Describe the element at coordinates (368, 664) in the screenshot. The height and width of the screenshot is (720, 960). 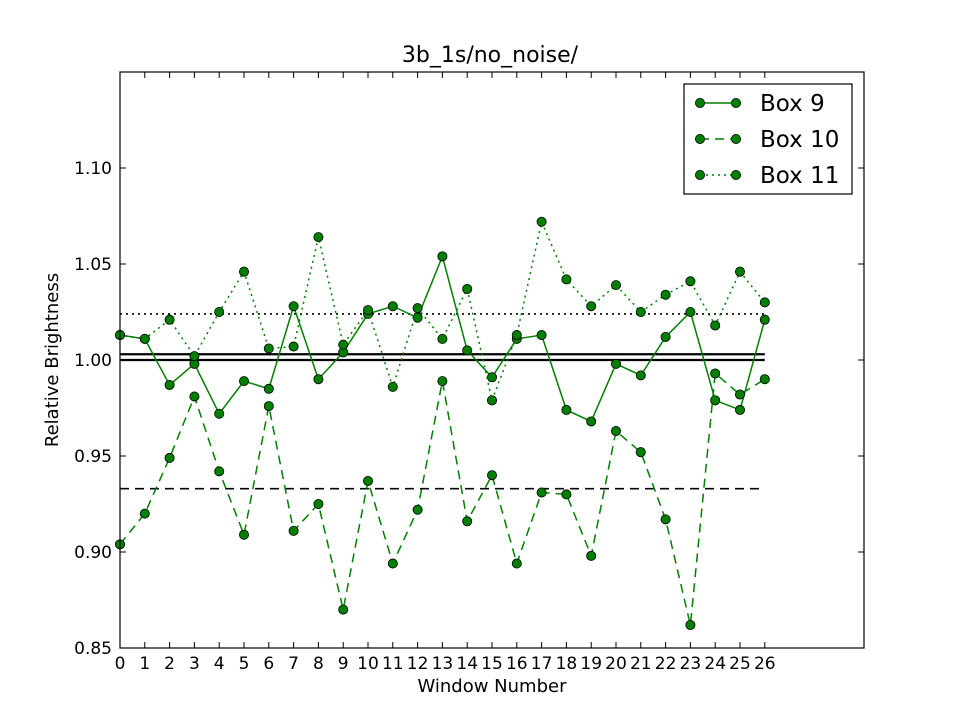
I see `x-tick-label: 10` at that location.